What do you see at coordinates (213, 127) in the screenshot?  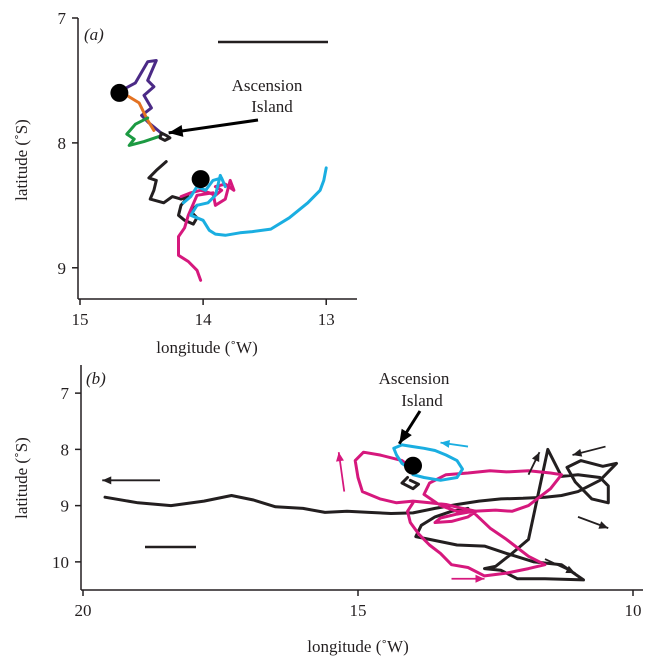 I see `panel-a-annotation-arrow` at bounding box center [213, 127].